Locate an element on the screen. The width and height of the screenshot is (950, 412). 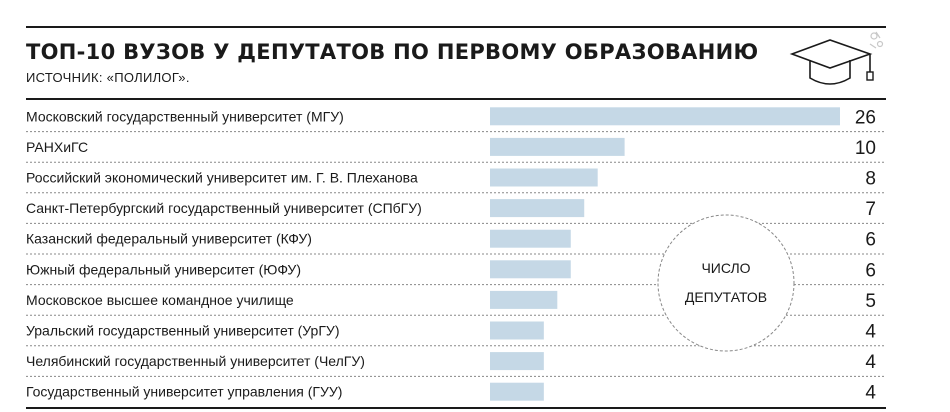
legend-line-1: ЧИСЛО is located at coordinates (725, 268).